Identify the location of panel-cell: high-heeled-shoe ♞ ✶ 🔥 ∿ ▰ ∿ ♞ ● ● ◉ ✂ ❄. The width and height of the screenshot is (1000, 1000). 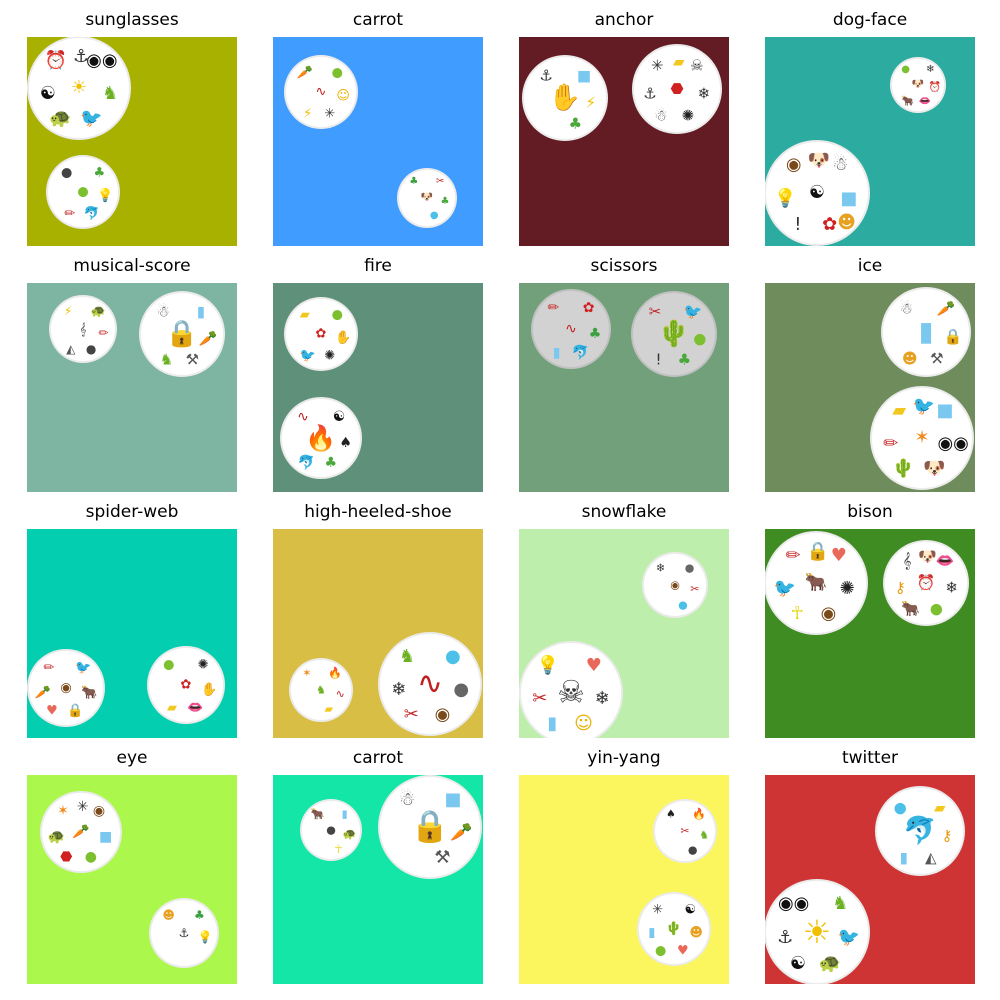
(378, 615).